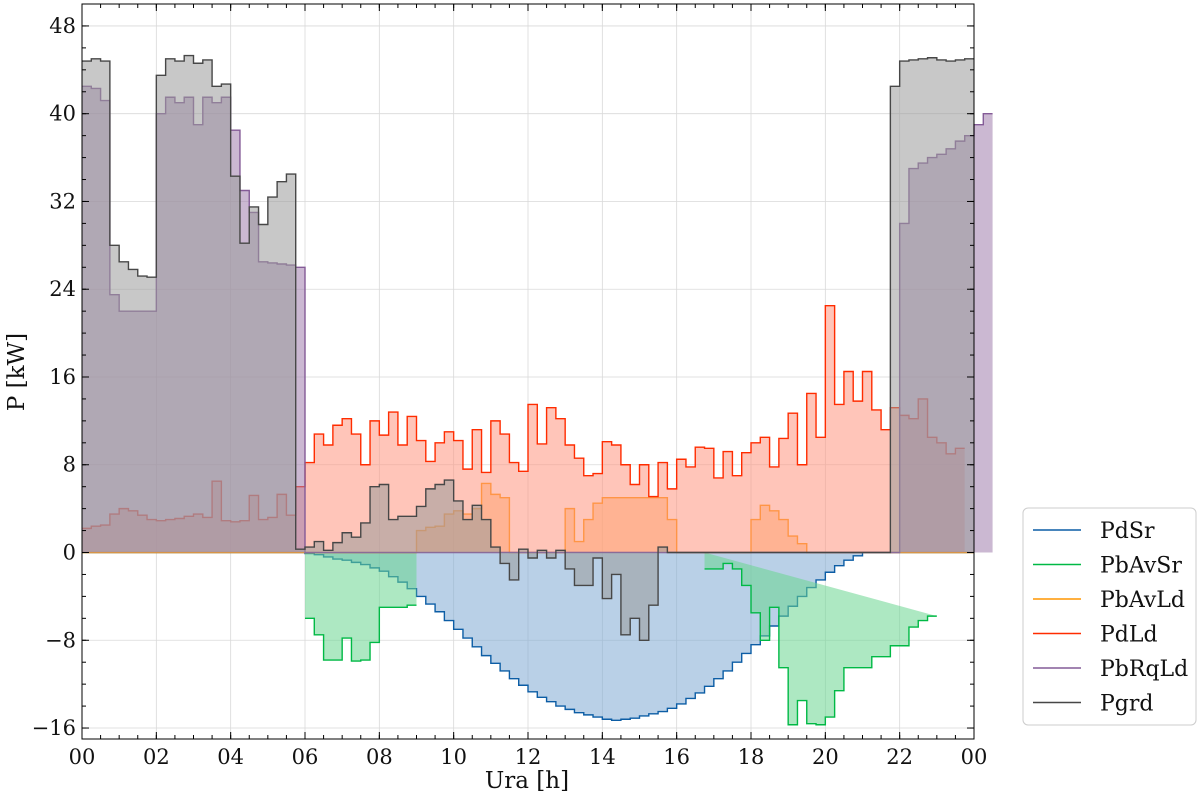  I want to click on legend-label-PdSr: PdSr, so click(1127, 531).